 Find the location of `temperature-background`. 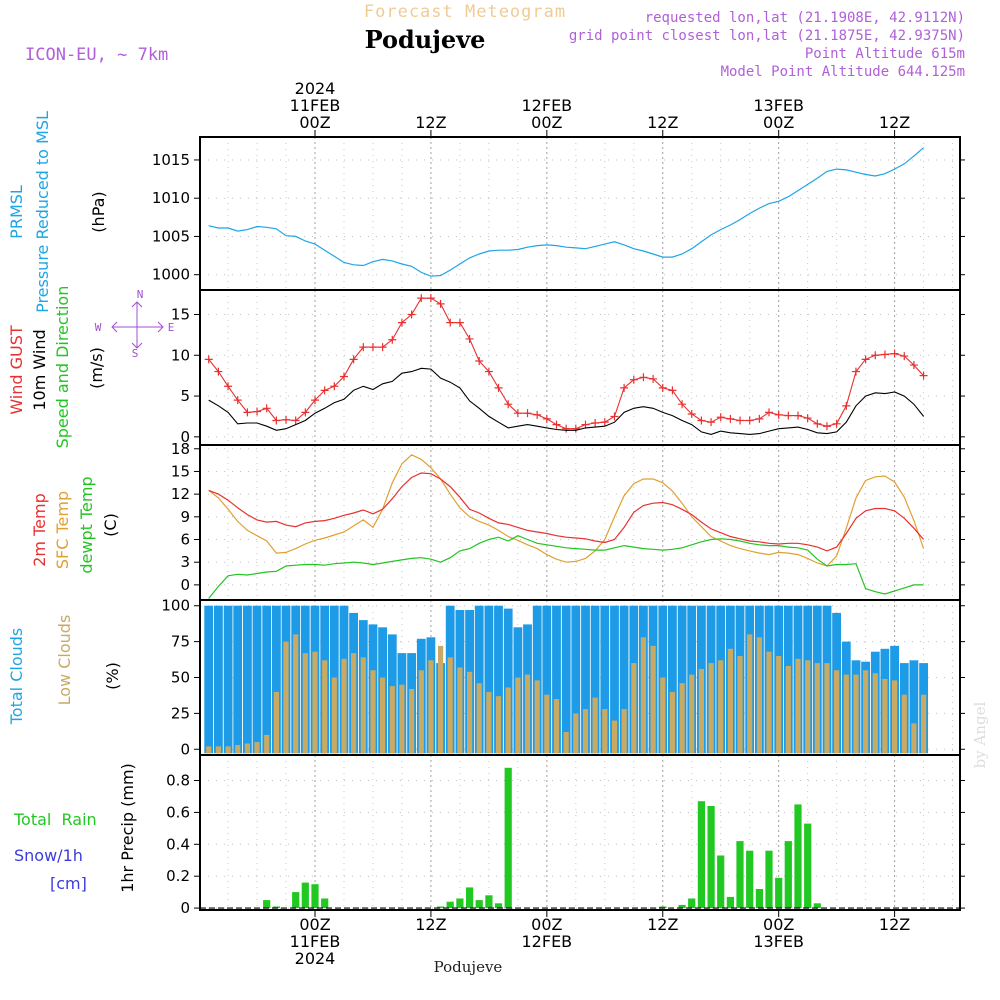

temperature-background is located at coordinates (580, 522).